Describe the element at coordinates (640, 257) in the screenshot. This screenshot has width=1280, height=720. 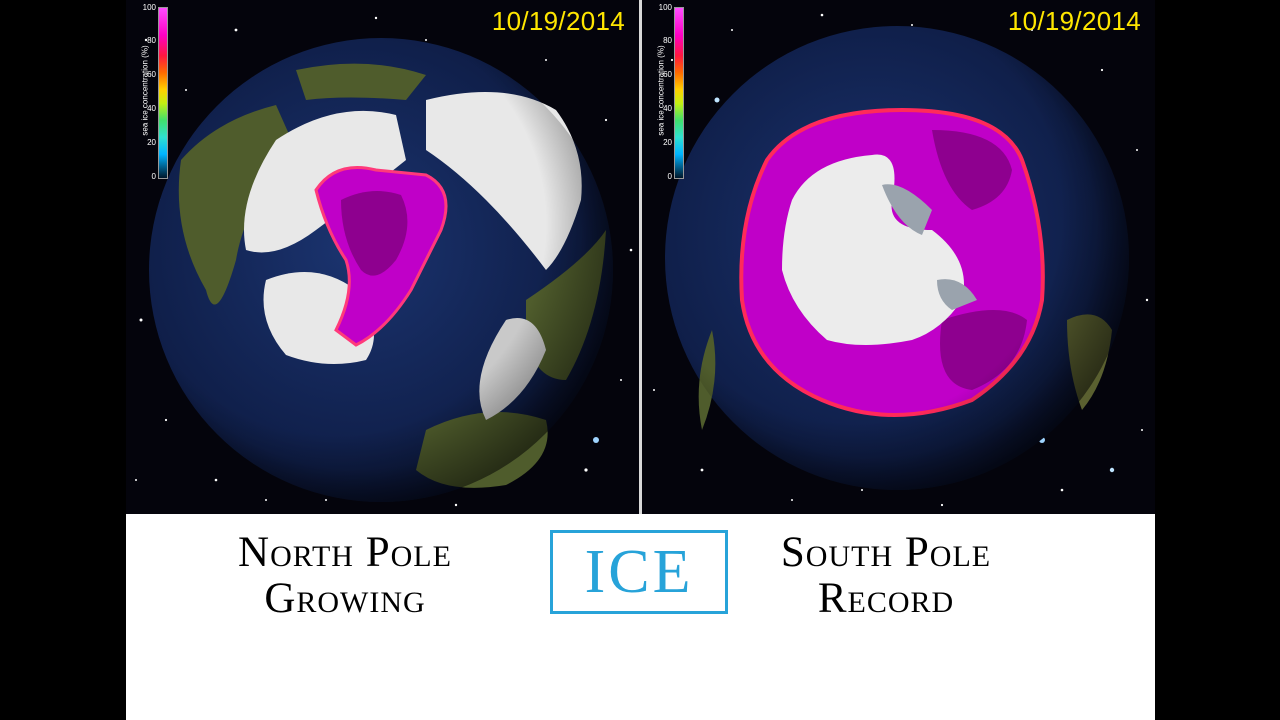
I see `panel-divider` at that location.